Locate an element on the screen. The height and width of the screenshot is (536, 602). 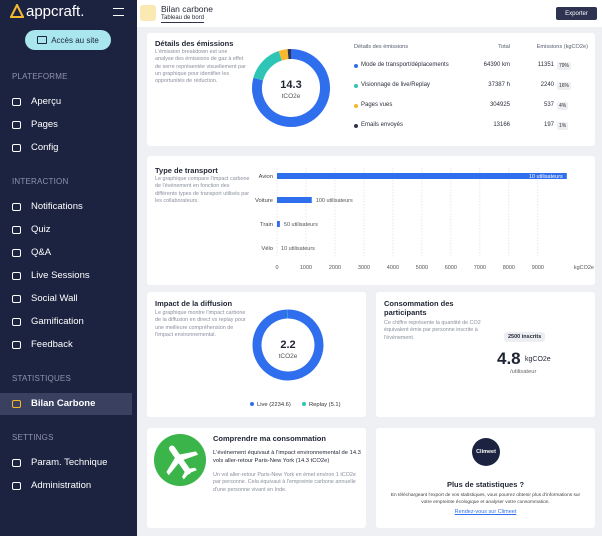
row-emissions: 2240 is located at coordinates (547, 85).